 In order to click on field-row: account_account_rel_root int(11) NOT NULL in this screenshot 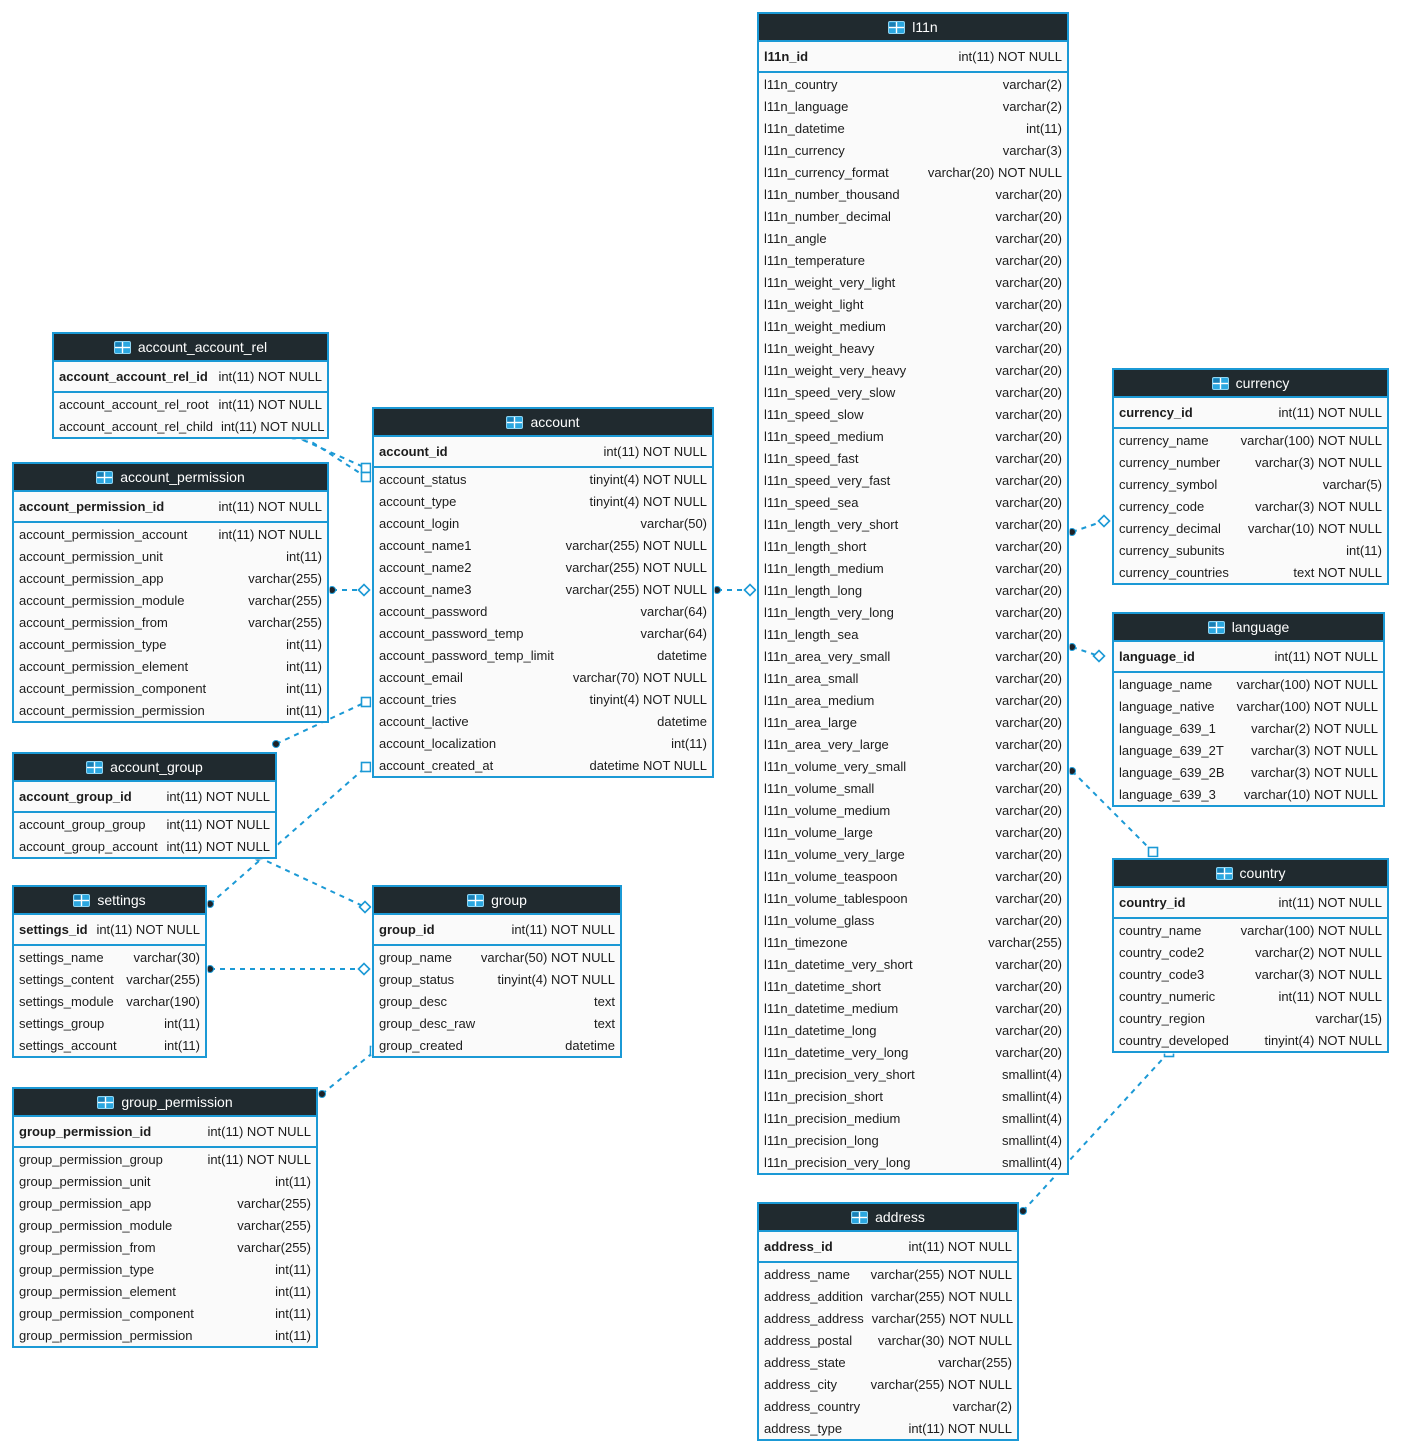, I will do `click(190, 404)`.